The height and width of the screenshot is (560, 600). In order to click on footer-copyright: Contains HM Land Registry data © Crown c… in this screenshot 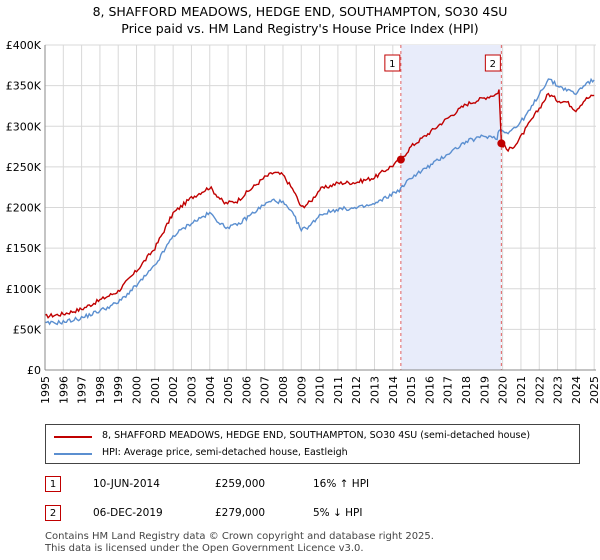, I will do `click(239, 536)`.